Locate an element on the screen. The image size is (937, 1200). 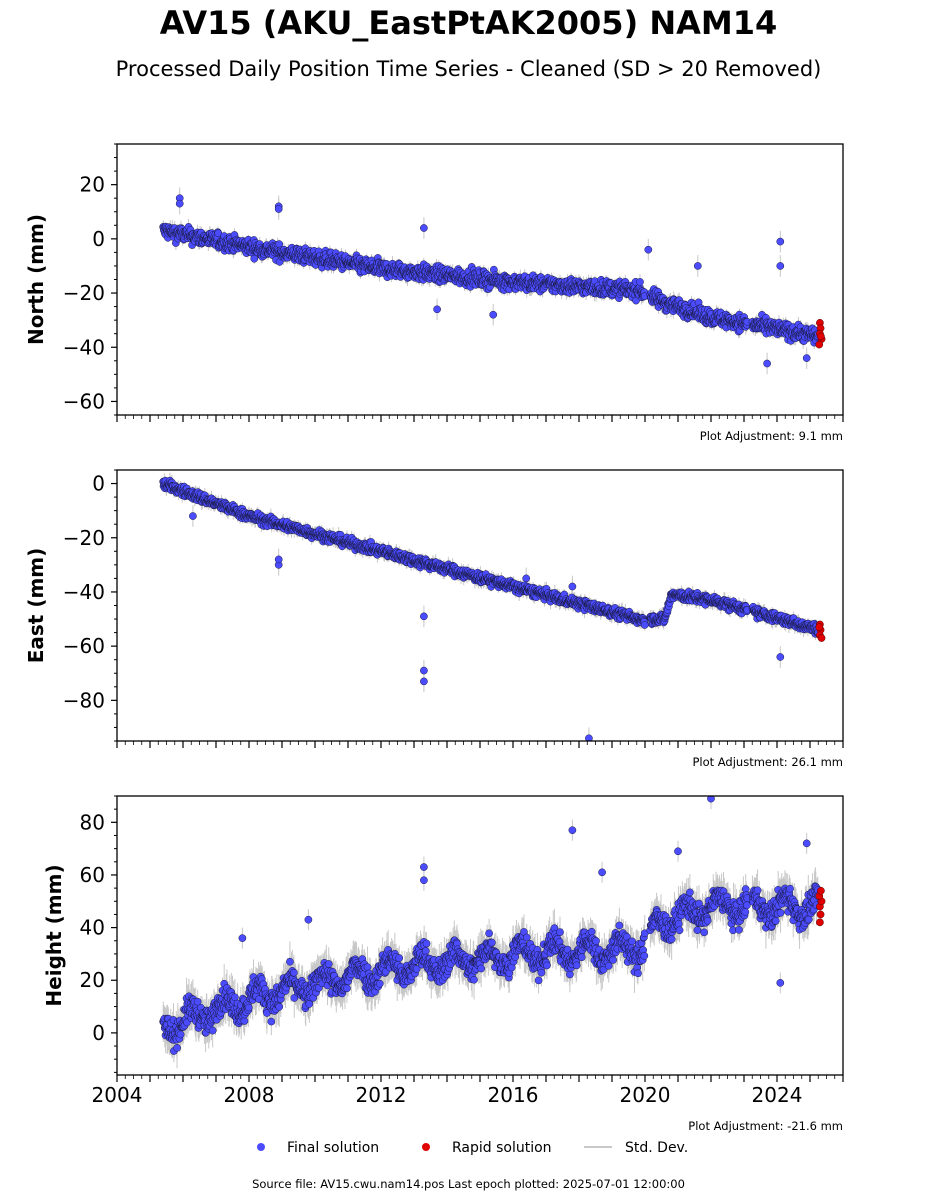
y-tick-label: 20 is located at coordinates (92, 185).